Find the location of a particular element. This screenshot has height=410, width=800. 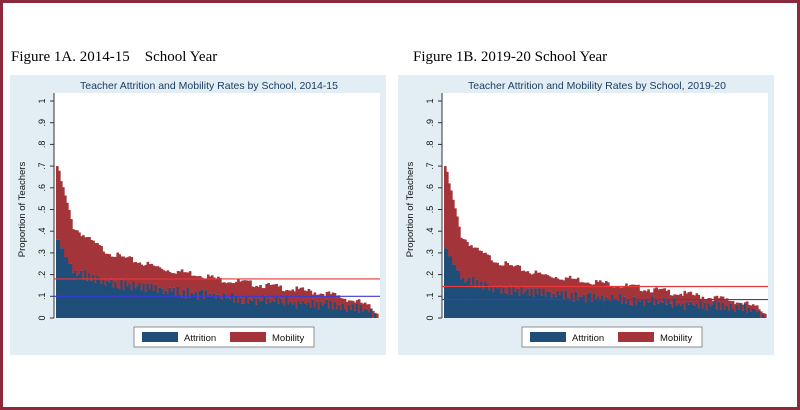

chart1-y-tick-label: .6 is located at coordinates (430, 188).